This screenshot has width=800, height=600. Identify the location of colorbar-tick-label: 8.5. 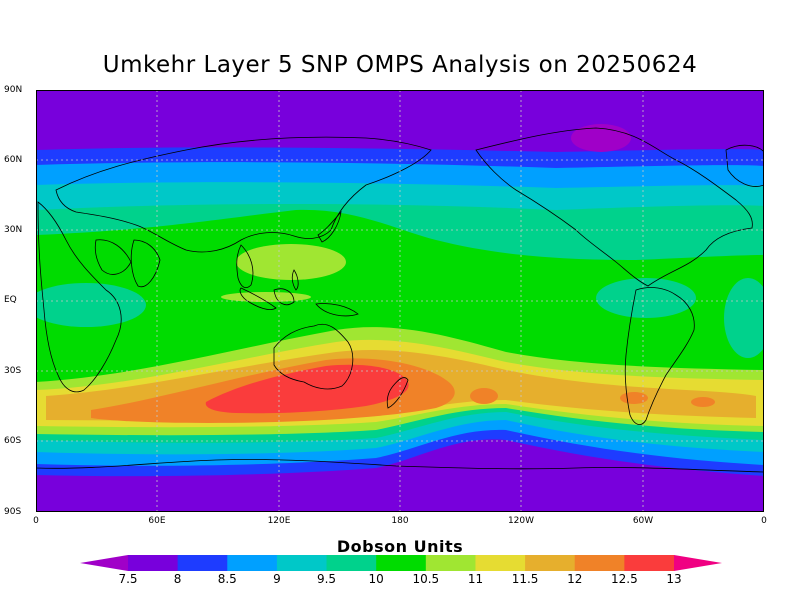
(227, 579).